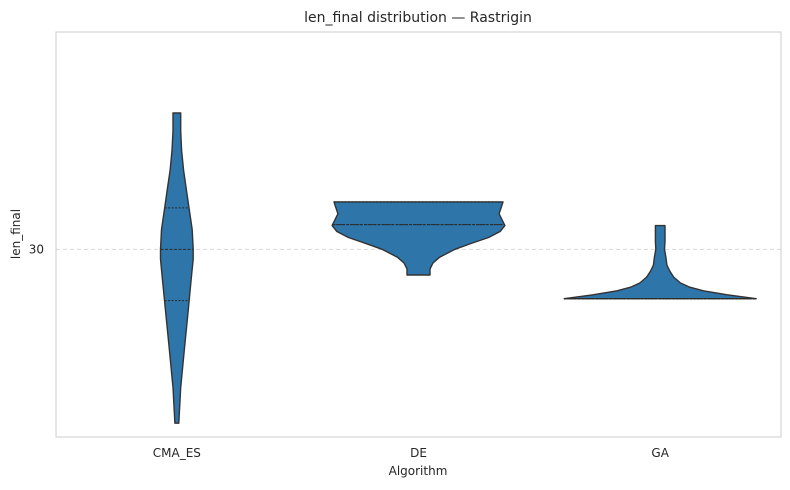 The image size is (790, 490). Describe the element at coordinates (660, 262) in the screenshot. I see `violin-ga` at that location.